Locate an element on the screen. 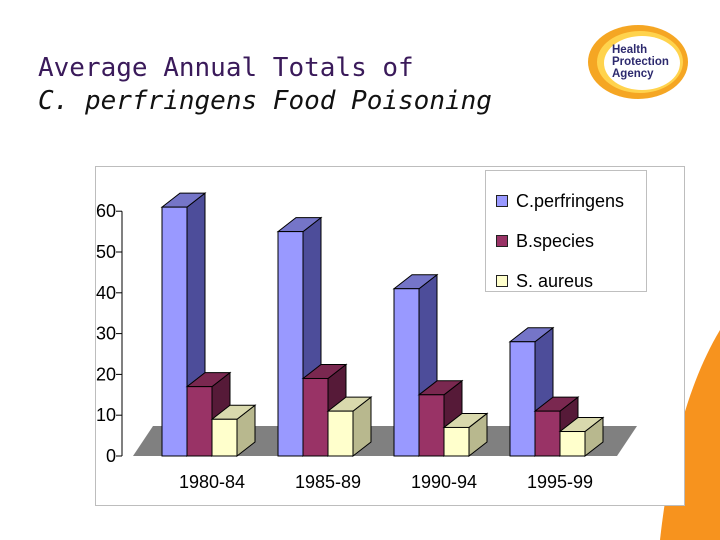  slide-title-line-1: Average Annual Totals of is located at coordinates (226, 68).